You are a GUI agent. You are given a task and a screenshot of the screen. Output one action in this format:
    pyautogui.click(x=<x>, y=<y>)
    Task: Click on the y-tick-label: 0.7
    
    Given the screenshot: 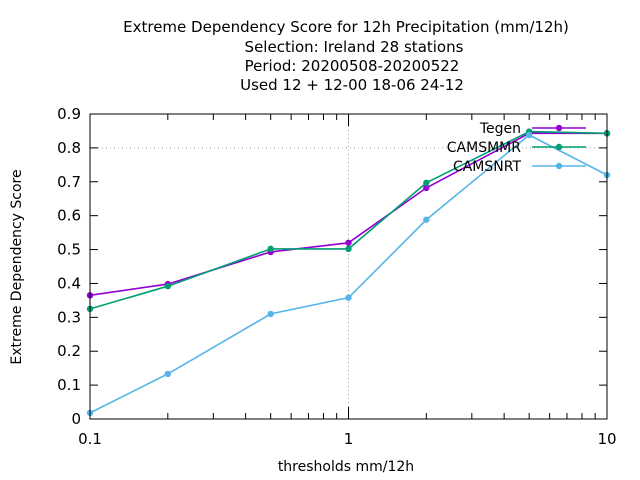 What is the action you would take?
    pyautogui.click(x=69, y=182)
    